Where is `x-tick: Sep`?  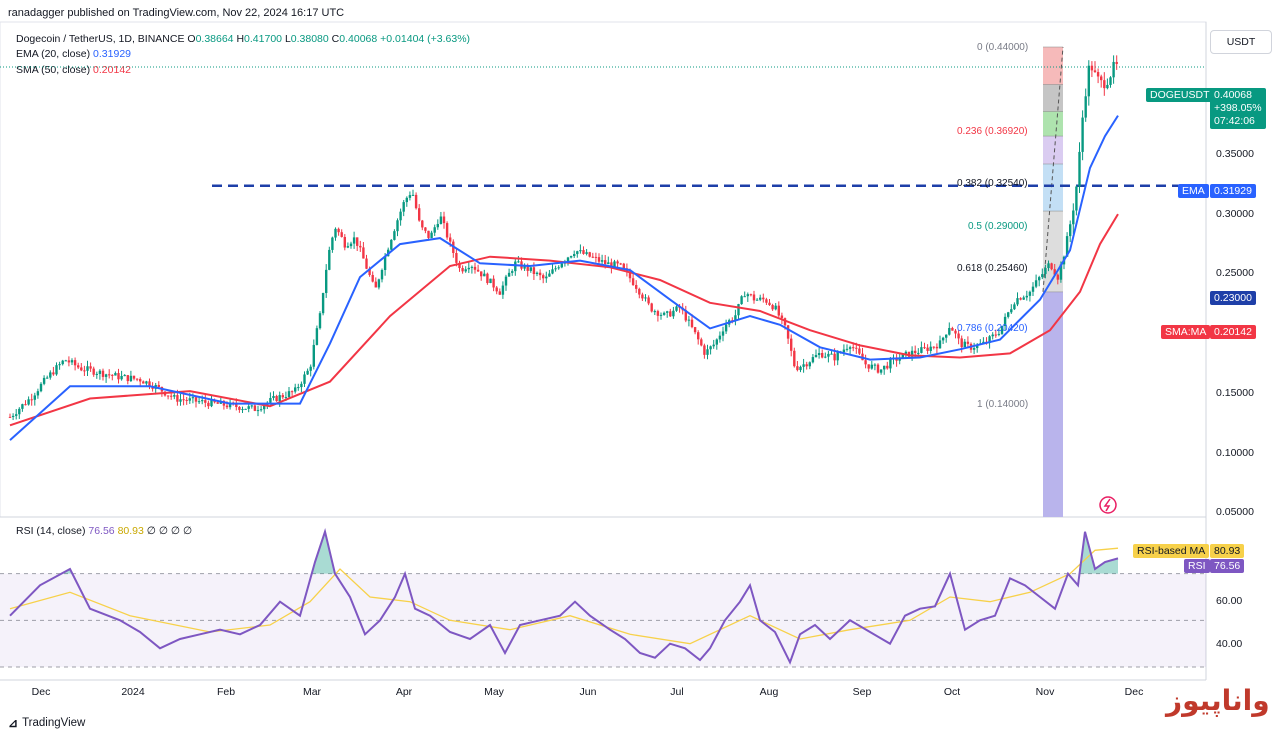 x-tick: Sep is located at coordinates (862, 692).